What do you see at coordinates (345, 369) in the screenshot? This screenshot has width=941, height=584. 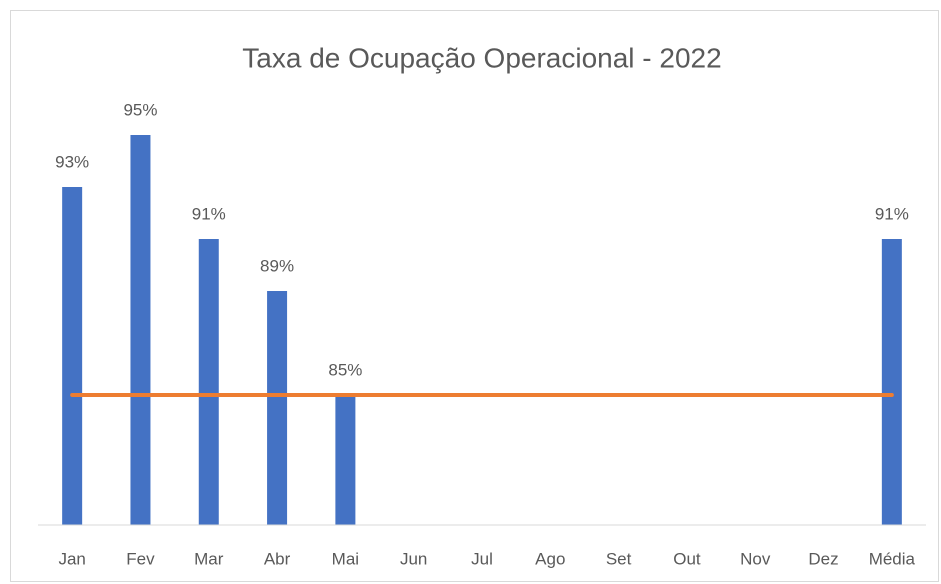 I see `data-label: 85%` at bounding box center [345, 369].